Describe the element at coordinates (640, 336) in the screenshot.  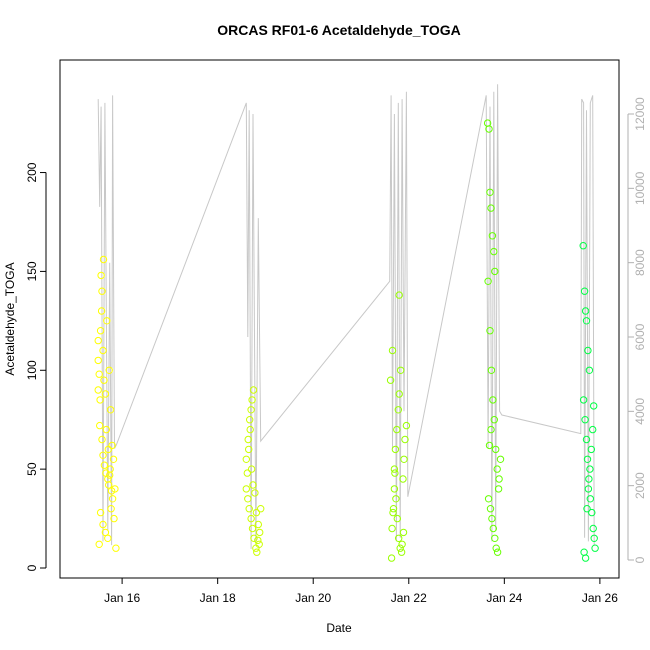
I see `y2-tick-label: 6000` at that location.